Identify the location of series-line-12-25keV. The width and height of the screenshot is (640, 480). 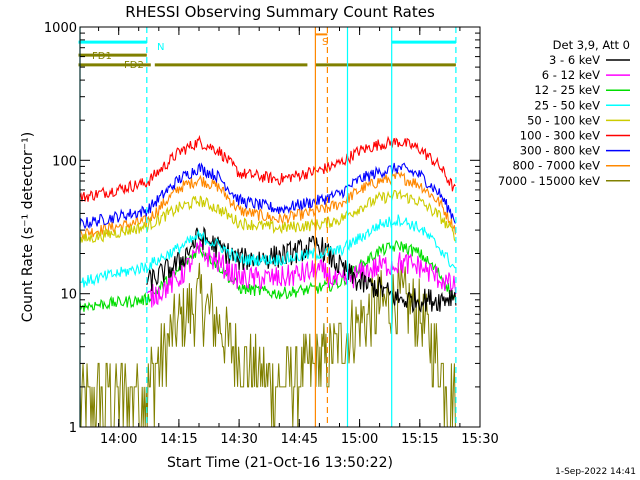
(267, 275).